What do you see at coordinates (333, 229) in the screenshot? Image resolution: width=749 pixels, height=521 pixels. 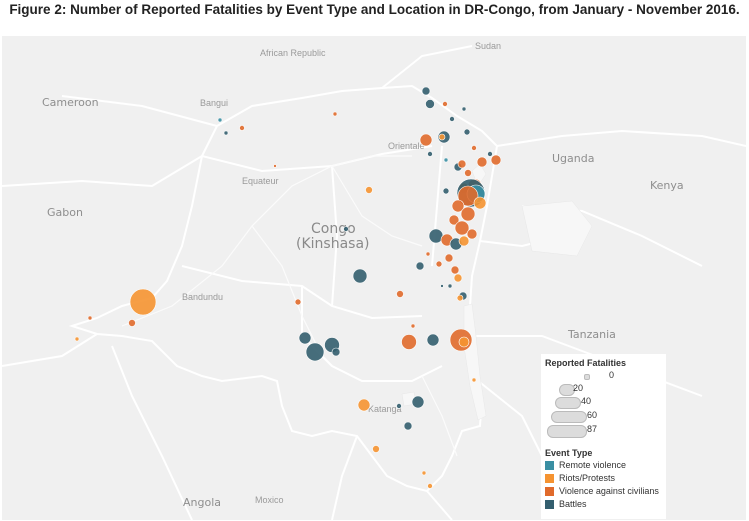 I see `label-congo: Congo` at bounding box center [333, 229].